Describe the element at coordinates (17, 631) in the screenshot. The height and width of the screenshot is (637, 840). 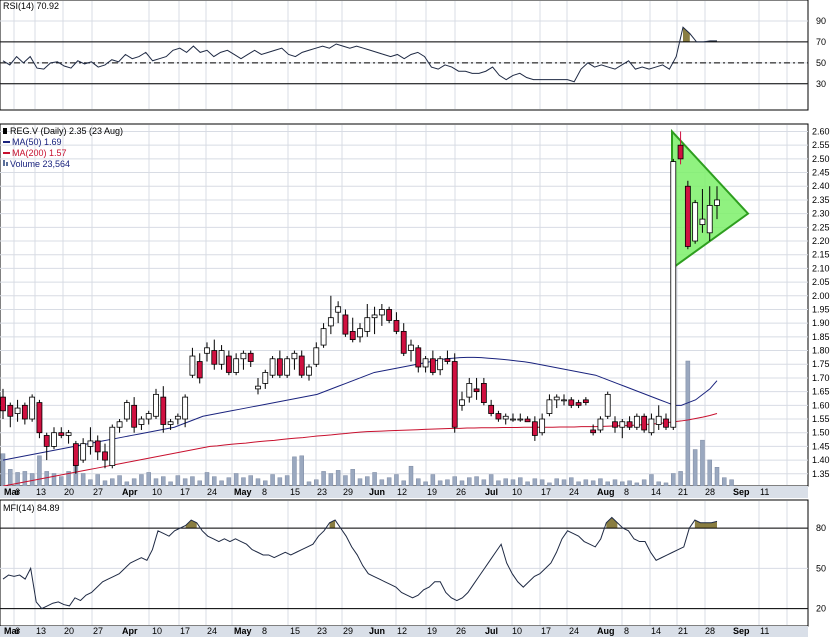
I see `day-label: 6` at that location.